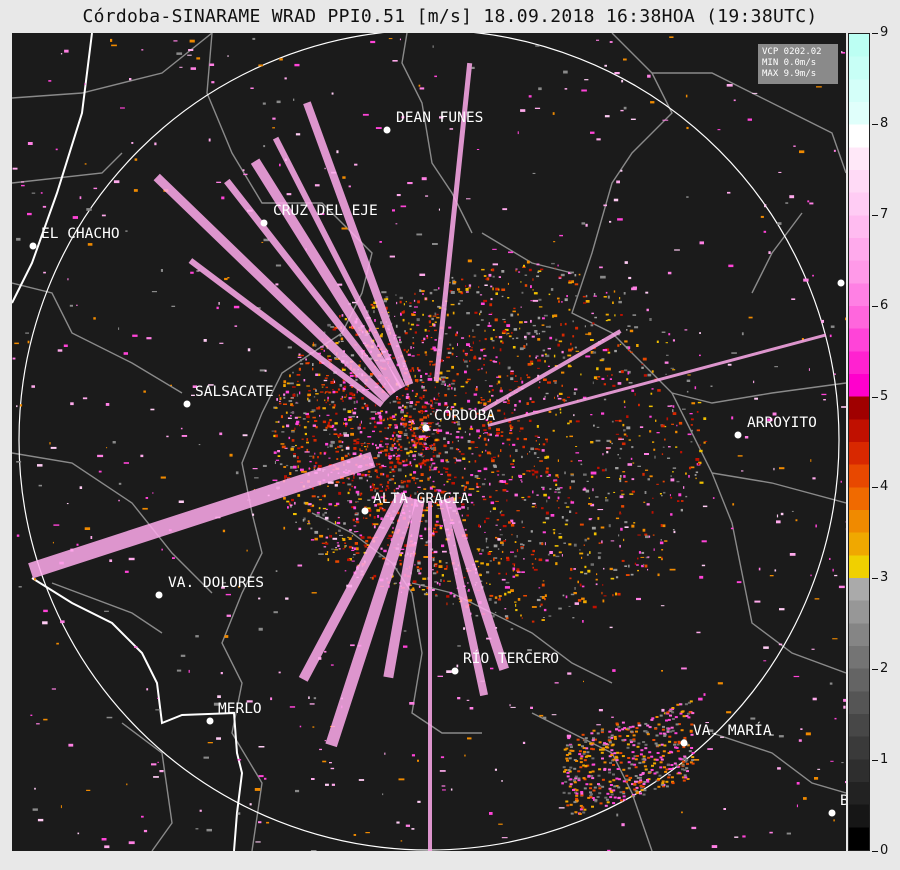  Describe the element at coordinates (884, 669) in the screenshot. I see `colorbar-tick-label: 2` at that location.